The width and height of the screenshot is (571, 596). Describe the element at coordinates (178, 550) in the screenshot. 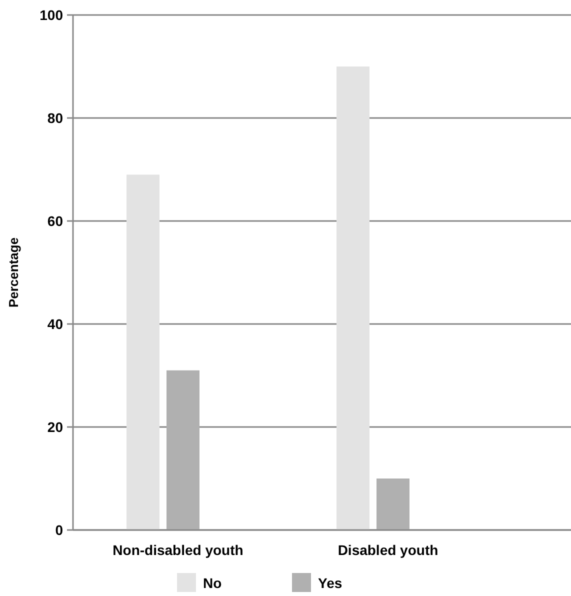

I see `x-tick-label: Non-disabled youth` at that location.